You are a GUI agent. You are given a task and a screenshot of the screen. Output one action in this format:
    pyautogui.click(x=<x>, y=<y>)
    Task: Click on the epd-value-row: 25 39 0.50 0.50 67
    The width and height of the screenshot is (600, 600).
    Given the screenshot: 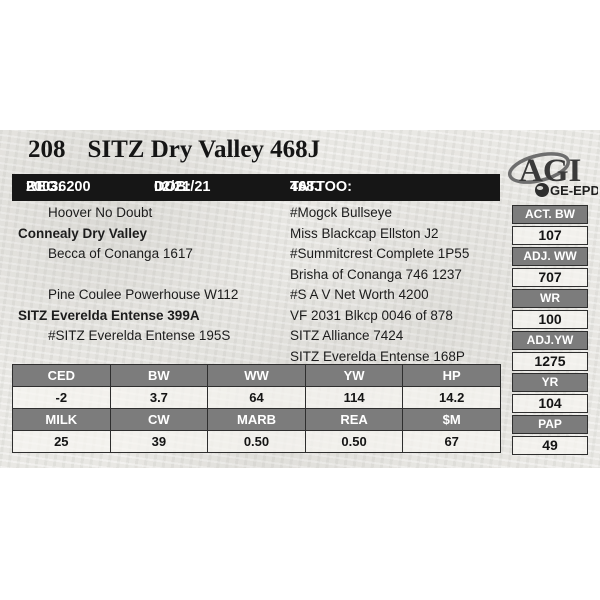 What is the action you would take?
    pyautogui.click(x=256, y=441)
    